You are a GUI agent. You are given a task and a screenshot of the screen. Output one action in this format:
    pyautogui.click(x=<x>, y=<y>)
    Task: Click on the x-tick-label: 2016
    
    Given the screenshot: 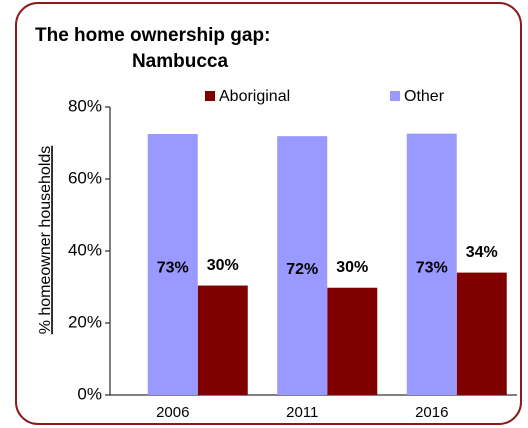 What is the action you would take?
    pyautogui.click(x=431, y=412)
    